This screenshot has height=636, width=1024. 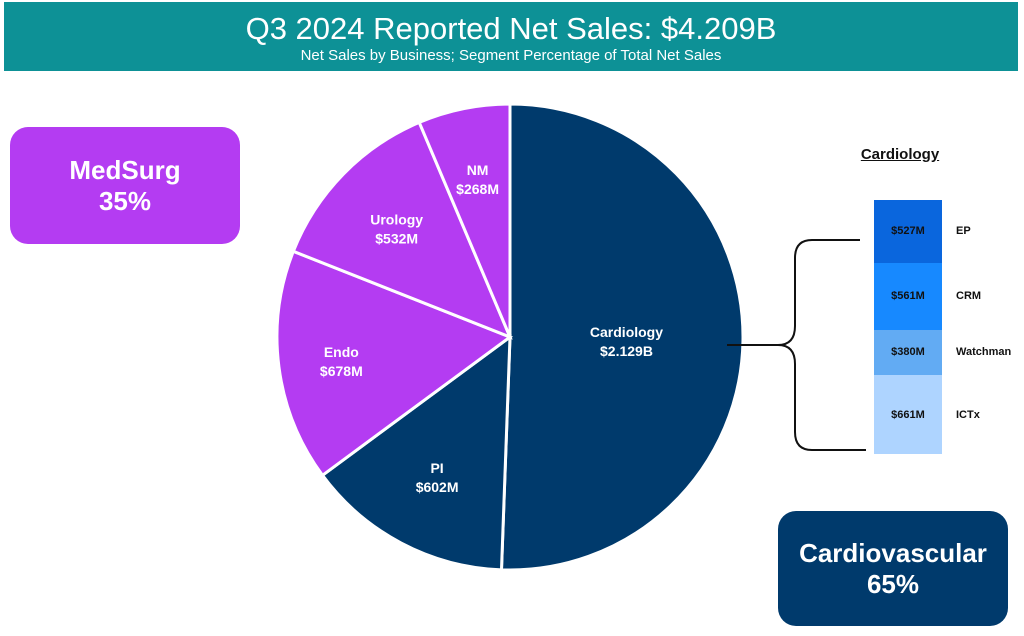 I want to click on pie-label-value-nm: $268M, so click(x=477, y=189).